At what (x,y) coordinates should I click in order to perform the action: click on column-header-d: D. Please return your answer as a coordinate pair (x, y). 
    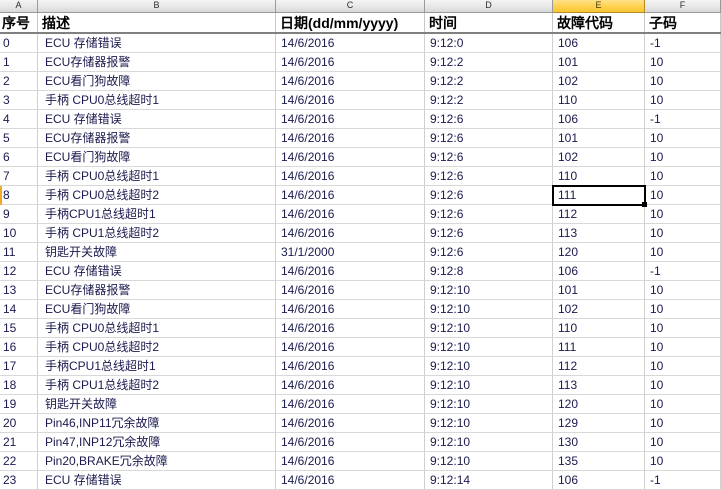
    Looking at the image, I should click on (489, 6).